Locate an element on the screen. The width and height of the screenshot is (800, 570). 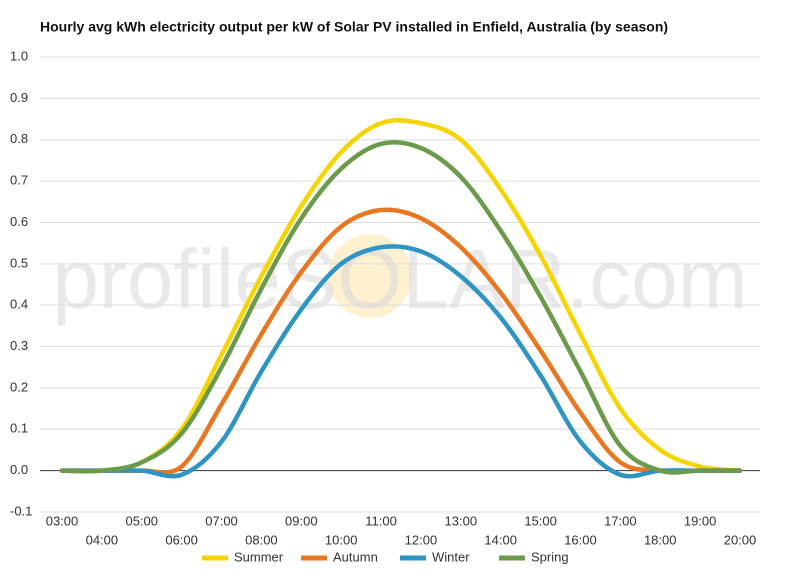
x-tick-label: 11:00 is located at coordinates (381, 520).